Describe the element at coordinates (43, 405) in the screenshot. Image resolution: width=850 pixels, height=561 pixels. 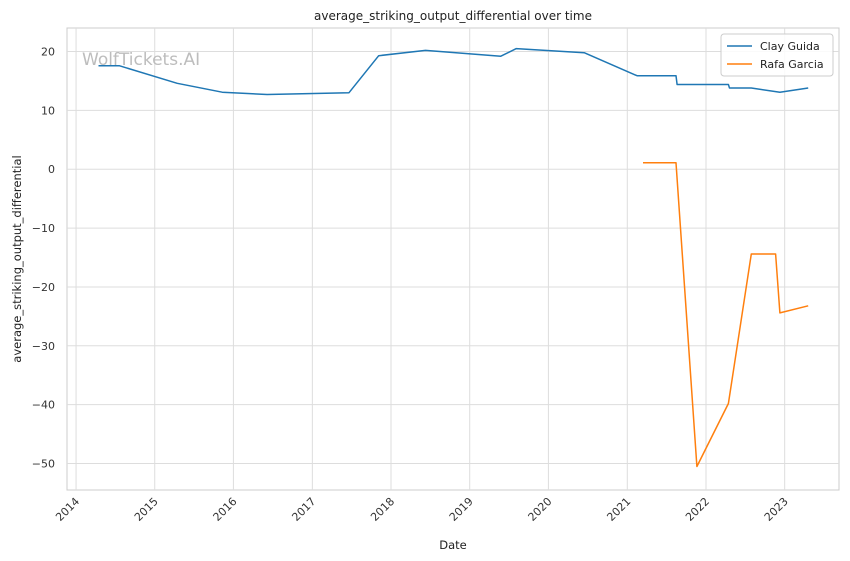
I see `y-tick-label: −40` at that location.